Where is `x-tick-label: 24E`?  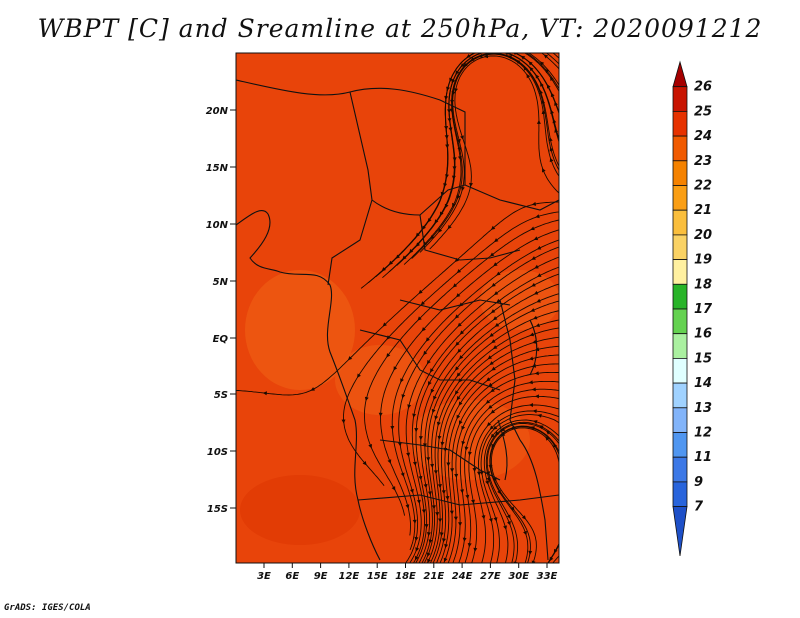 x-tick-label: 24E is located at coordinates (462, 576).